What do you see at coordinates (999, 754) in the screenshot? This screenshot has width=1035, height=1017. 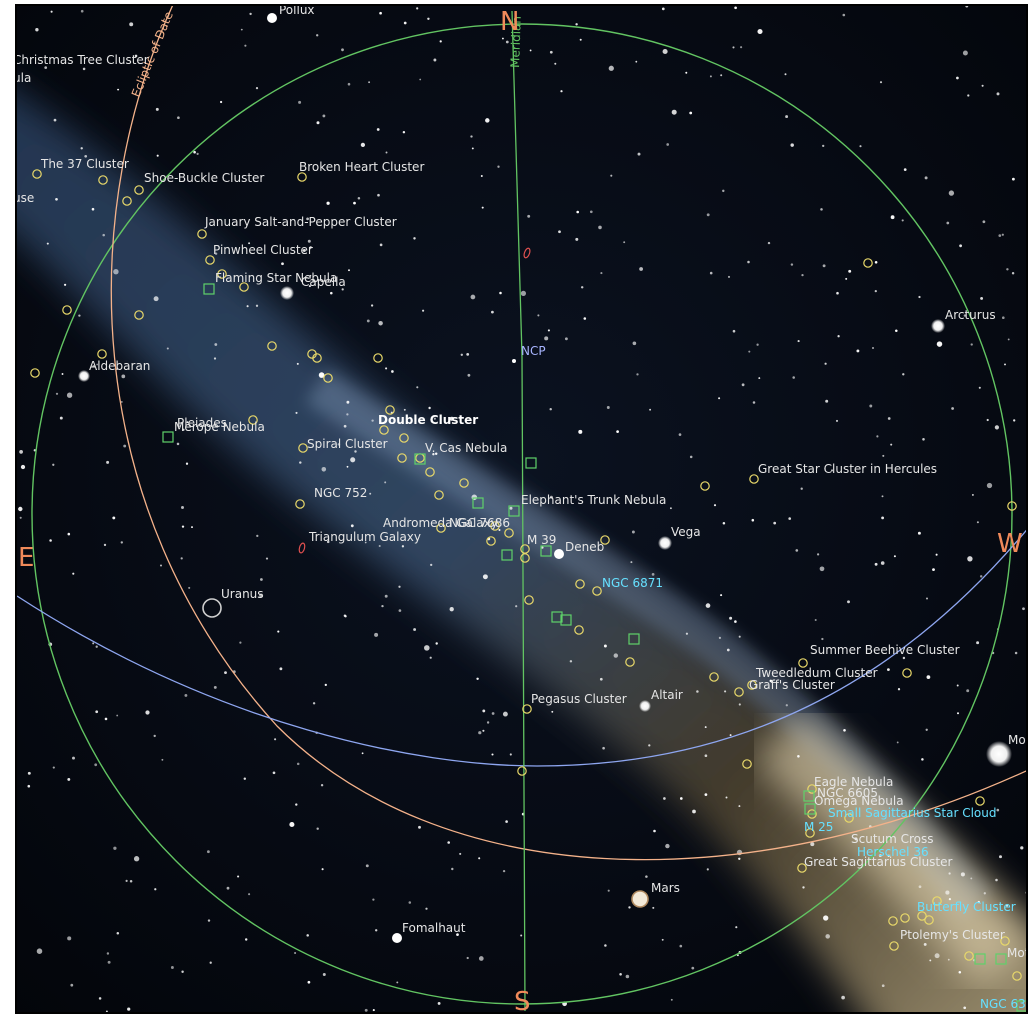 I see `moon-disc-icon` at bounding box center [999, 754].